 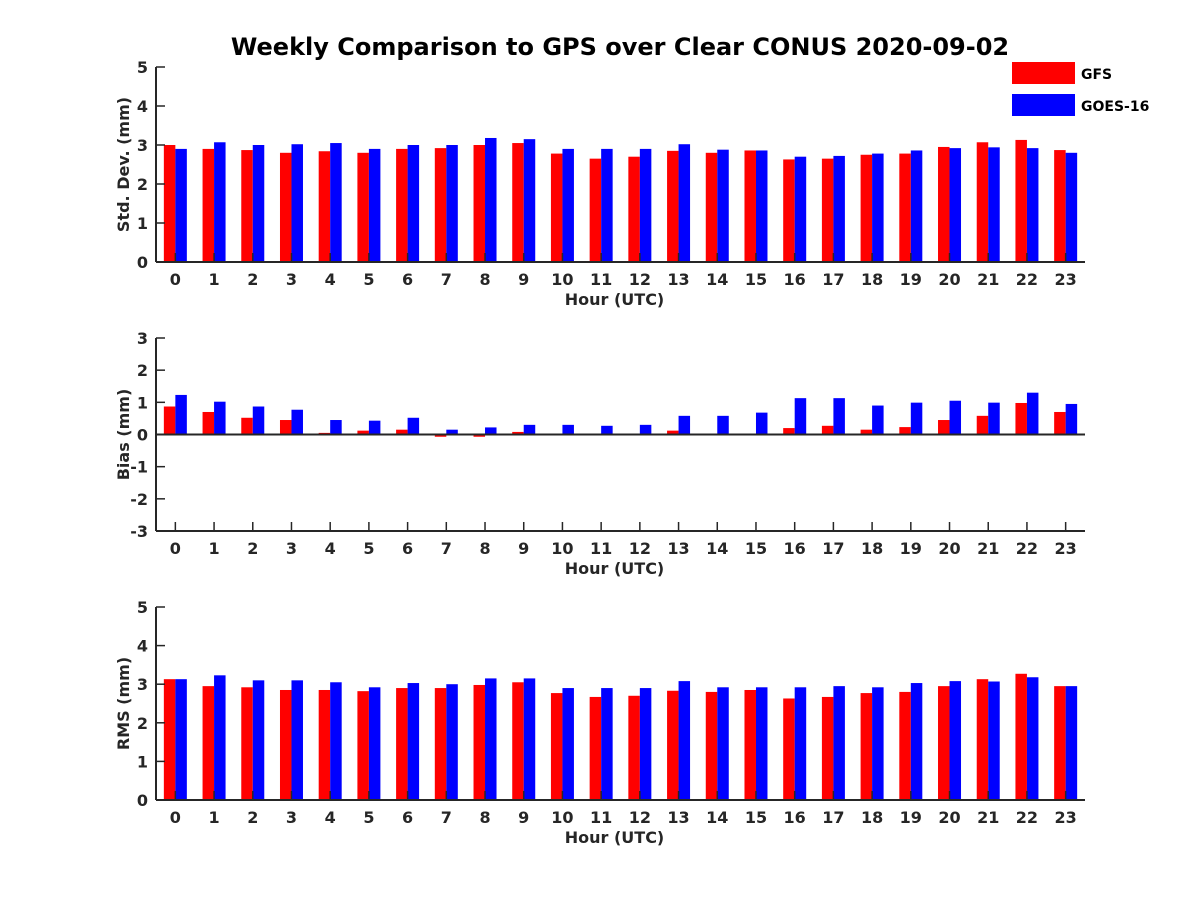 I want to click on bias-xtick-label: 1, so click(x=213, y=548).